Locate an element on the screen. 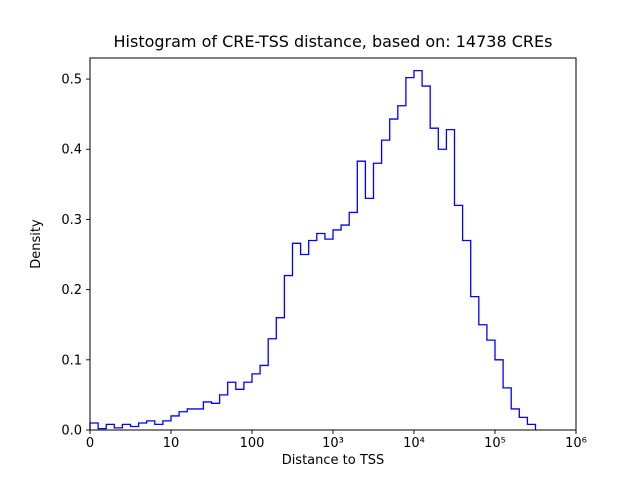 The width and height of the screenshot is (640, 484). y-axis-label: Density is located at coordinates (36, 244).